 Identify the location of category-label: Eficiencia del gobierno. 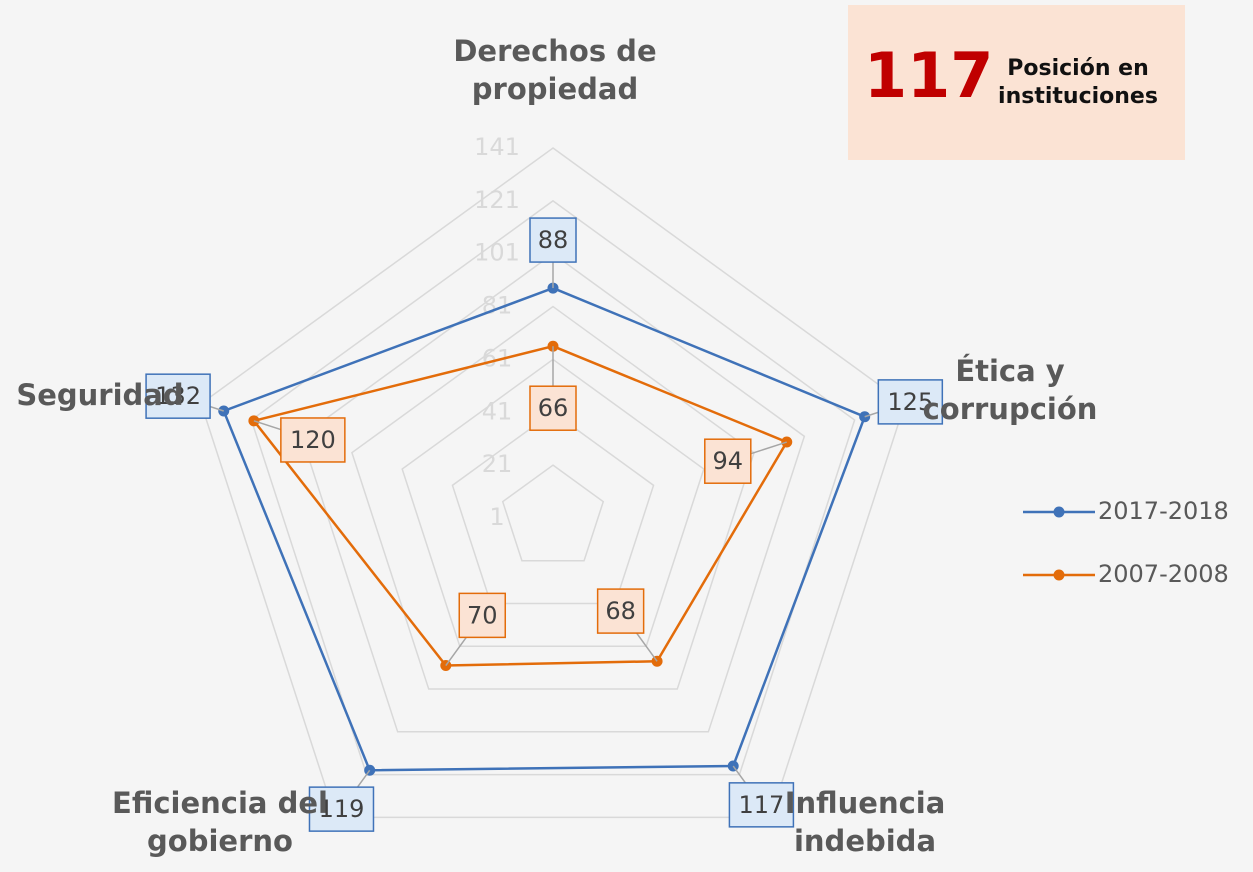
(220, 822).